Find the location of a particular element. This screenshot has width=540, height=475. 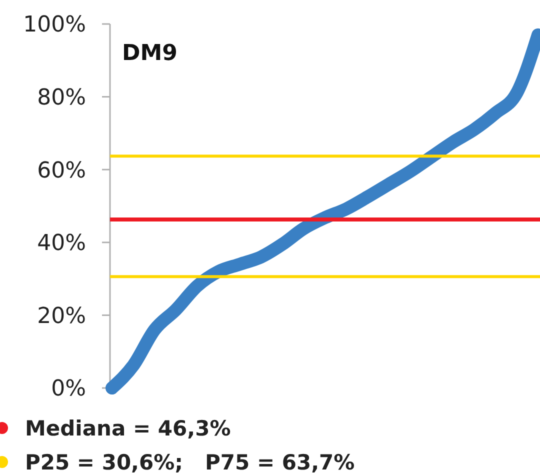

y-tick-label: 80% is located at coordinates (61, 98).